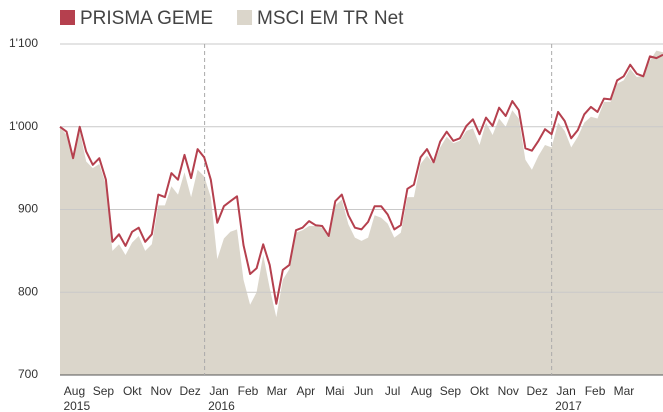  What do you see at coordinates (76, 405) in the screenshot?
I see `x-year-label: 2015` at bounding box center [76, 405].